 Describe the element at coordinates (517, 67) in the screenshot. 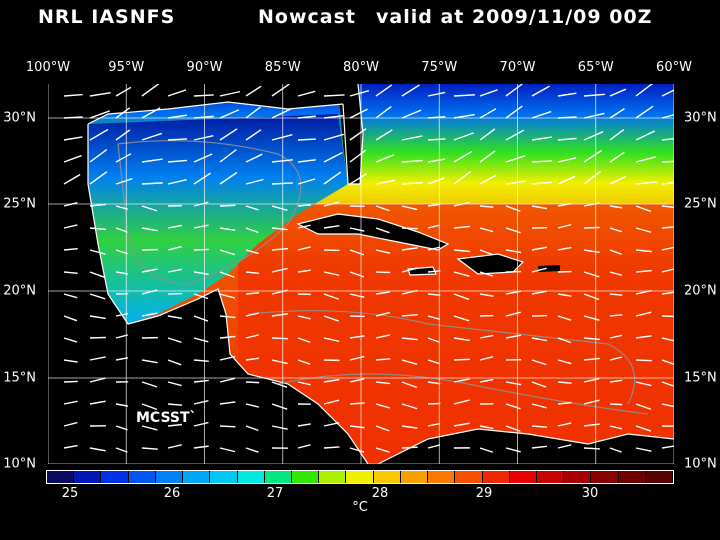

I see `lon-label: 70°W` at that location.